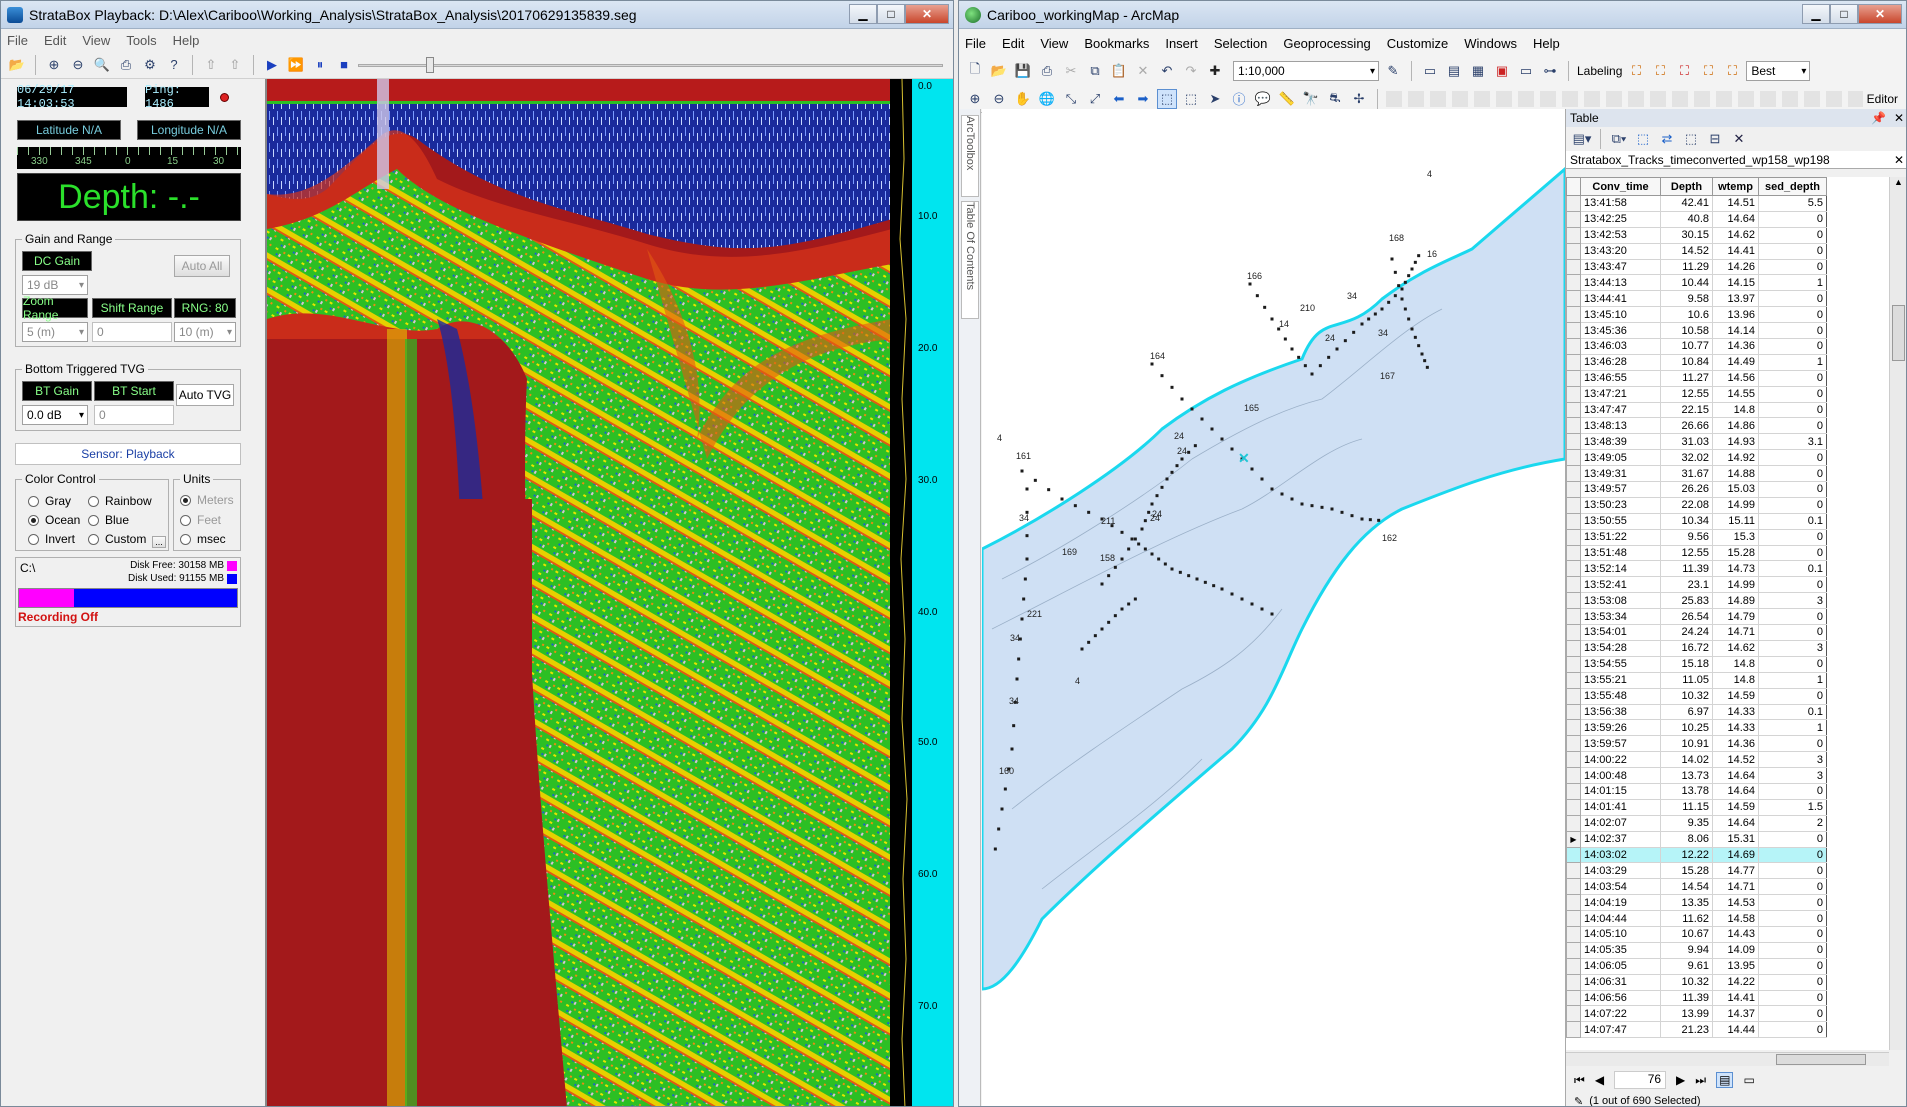  Describe the element at coordinates (1620, 871) in the screenshot. I see `cell-conv-time: 14:03:29` at that location.